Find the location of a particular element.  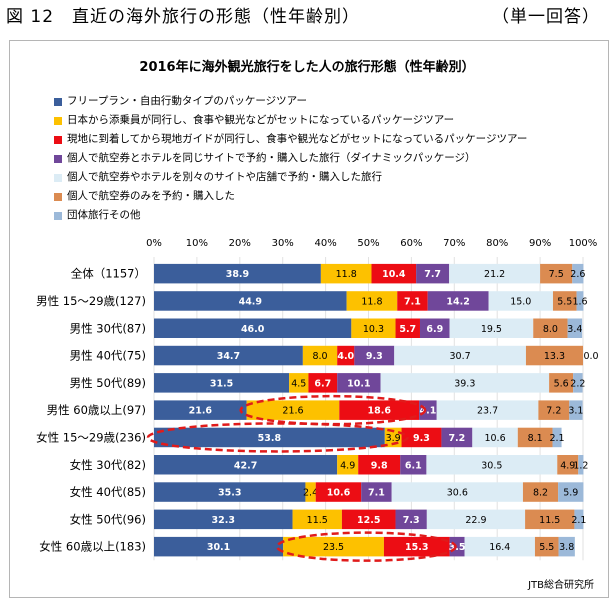

data-label: 30.1 is located at coordinates (218, 547).